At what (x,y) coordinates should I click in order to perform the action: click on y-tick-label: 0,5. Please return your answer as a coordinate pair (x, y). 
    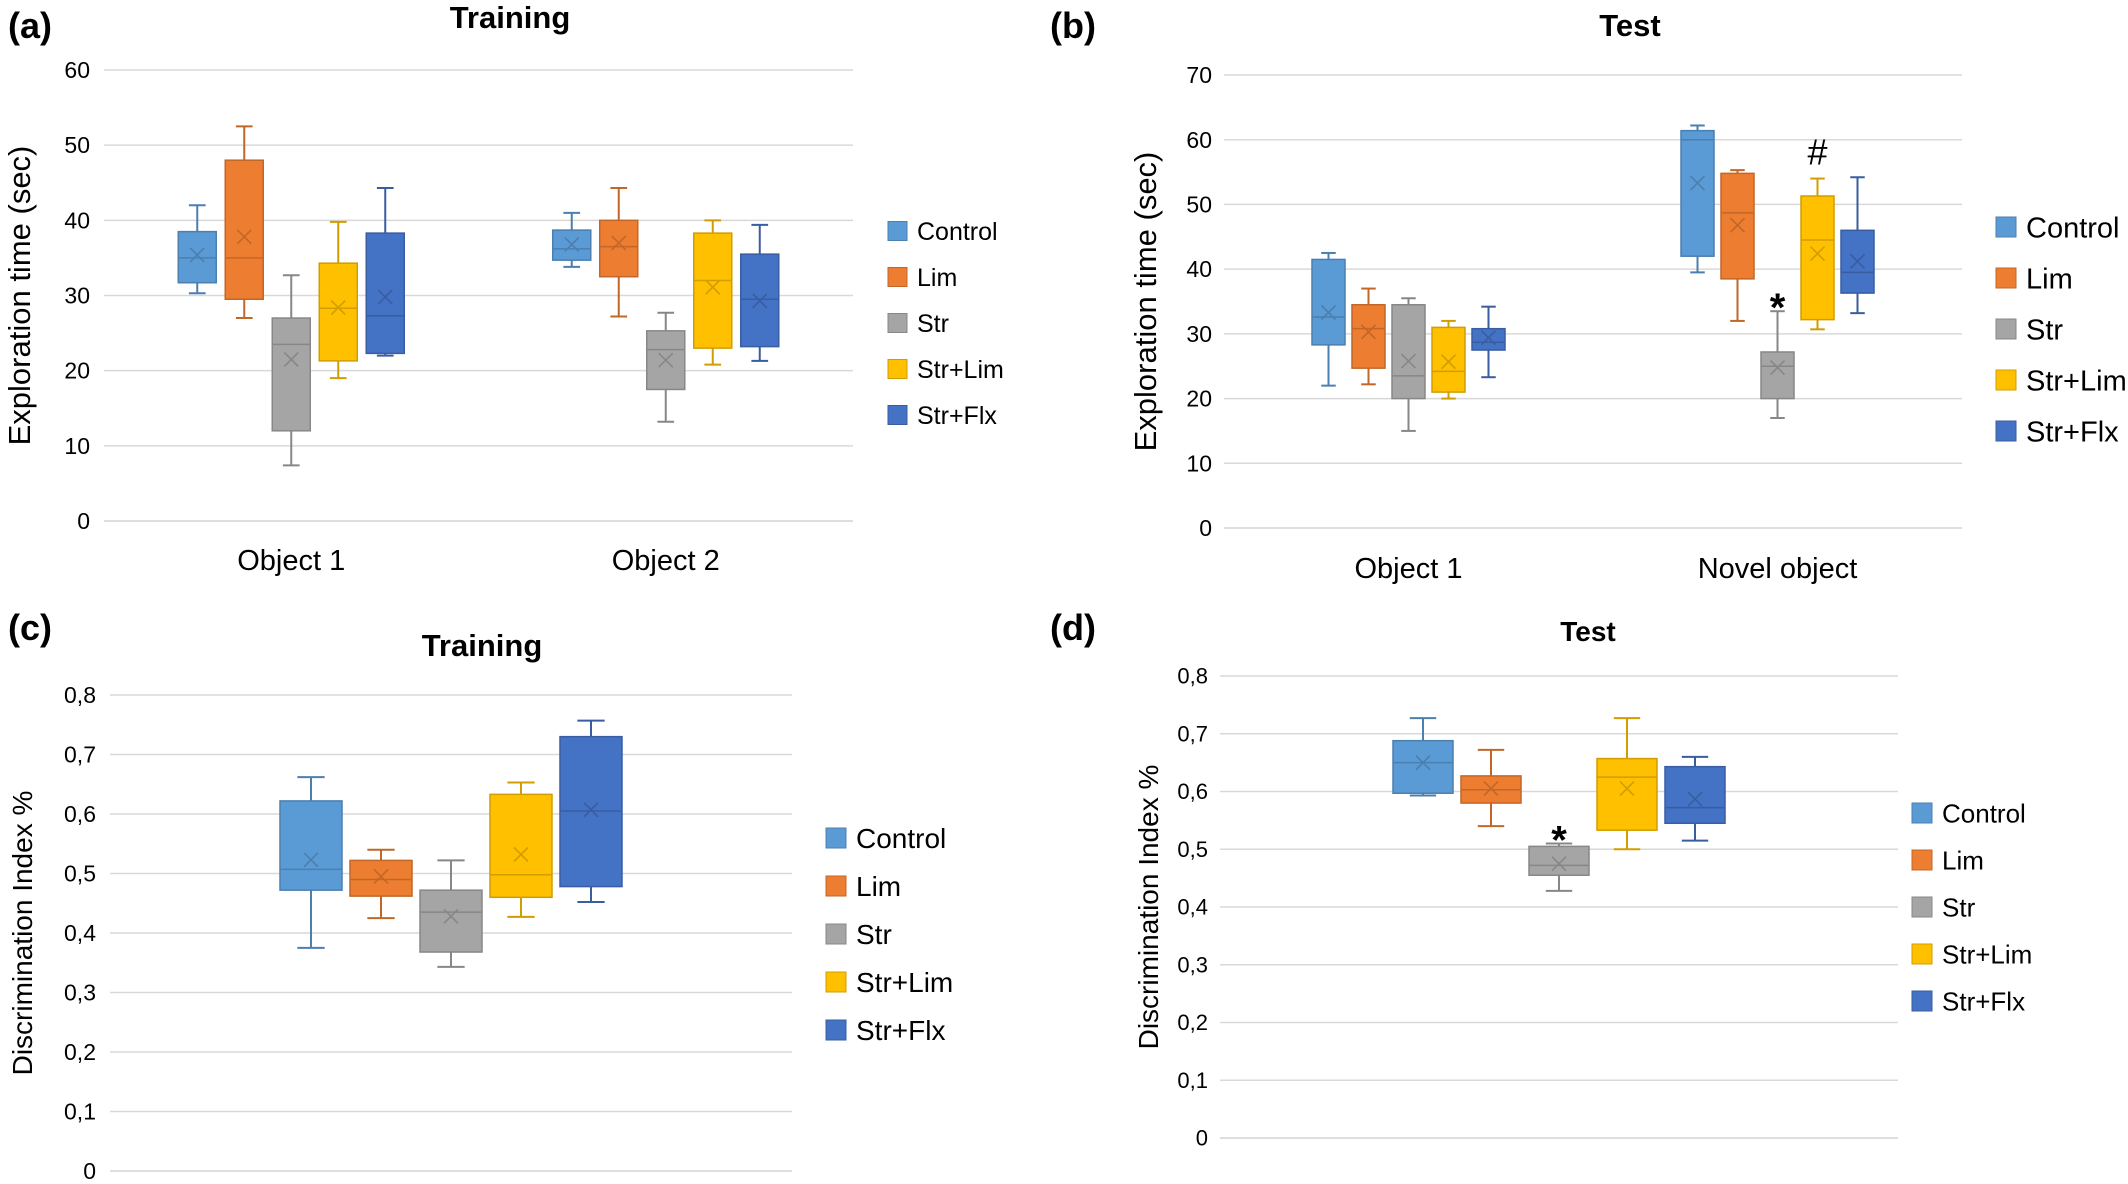
    Looking at the image, I should click on (1192, 849).